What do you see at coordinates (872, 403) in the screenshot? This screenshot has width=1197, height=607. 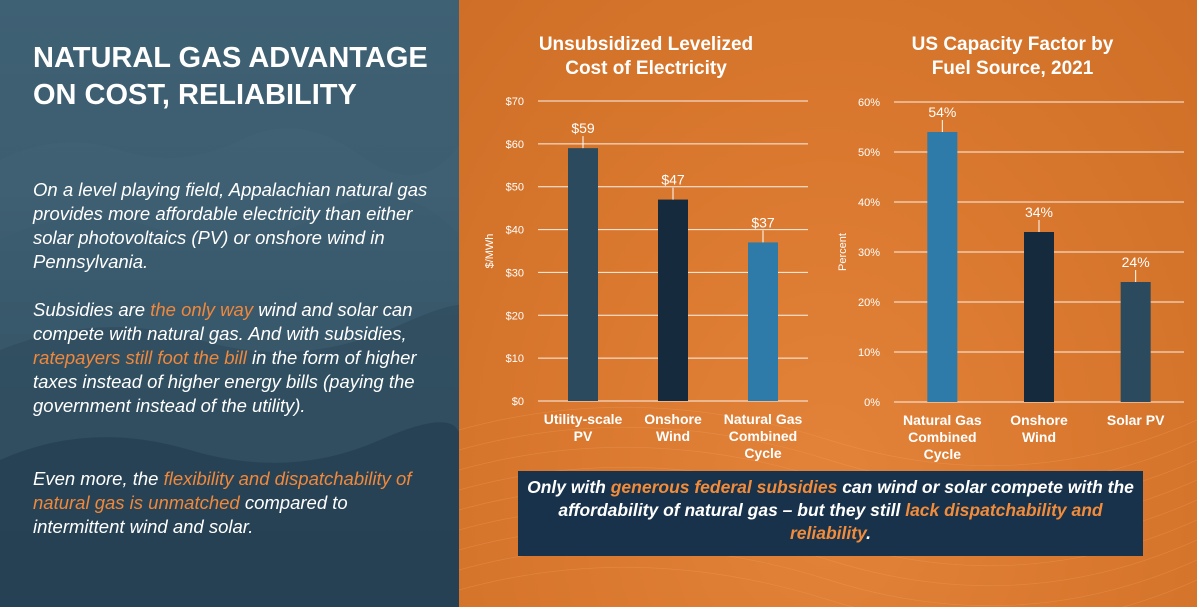 I see `chart2-ytick-label: 0%` at bounding box center [872, 403].